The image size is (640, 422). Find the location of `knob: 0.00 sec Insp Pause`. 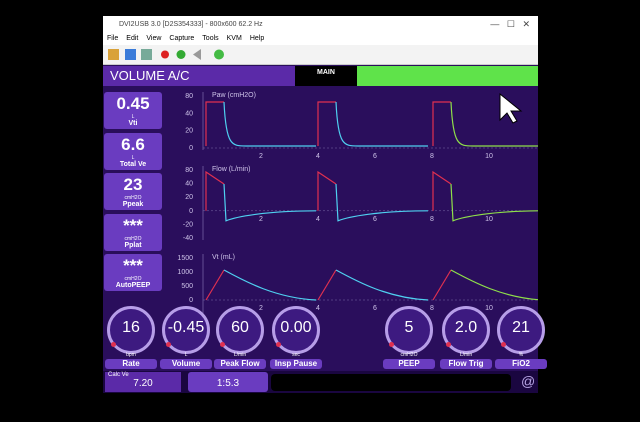

knob: 0.00 sec Insp Pause is located at coordinates (296, 338).